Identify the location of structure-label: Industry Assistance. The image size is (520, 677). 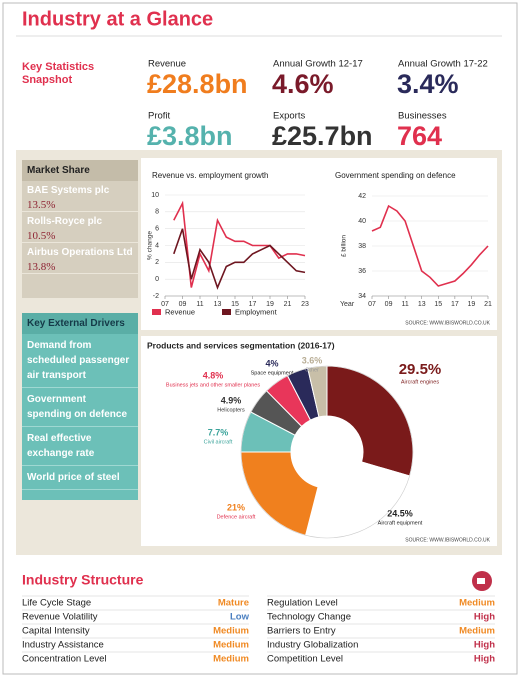
(63, 645).